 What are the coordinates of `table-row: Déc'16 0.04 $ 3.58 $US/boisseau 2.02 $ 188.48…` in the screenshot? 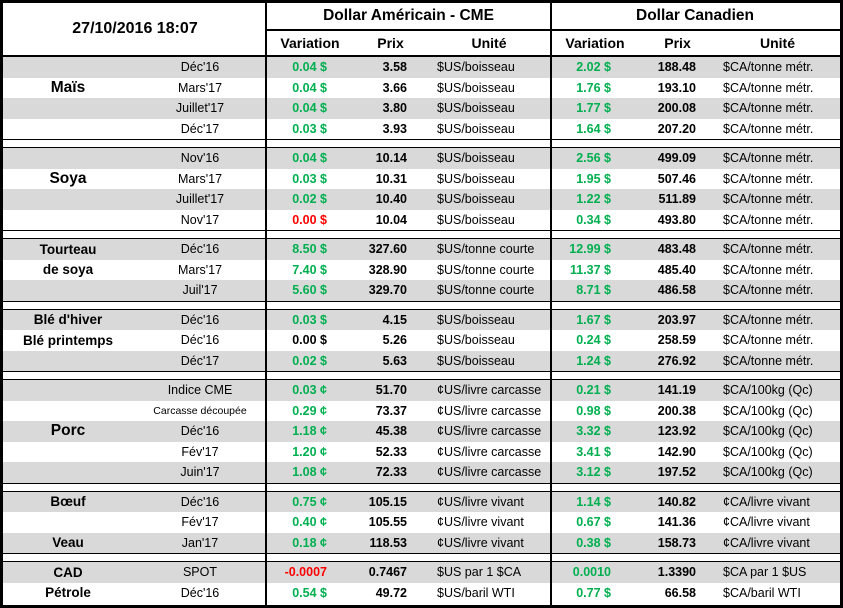 It's located at (421, 67).